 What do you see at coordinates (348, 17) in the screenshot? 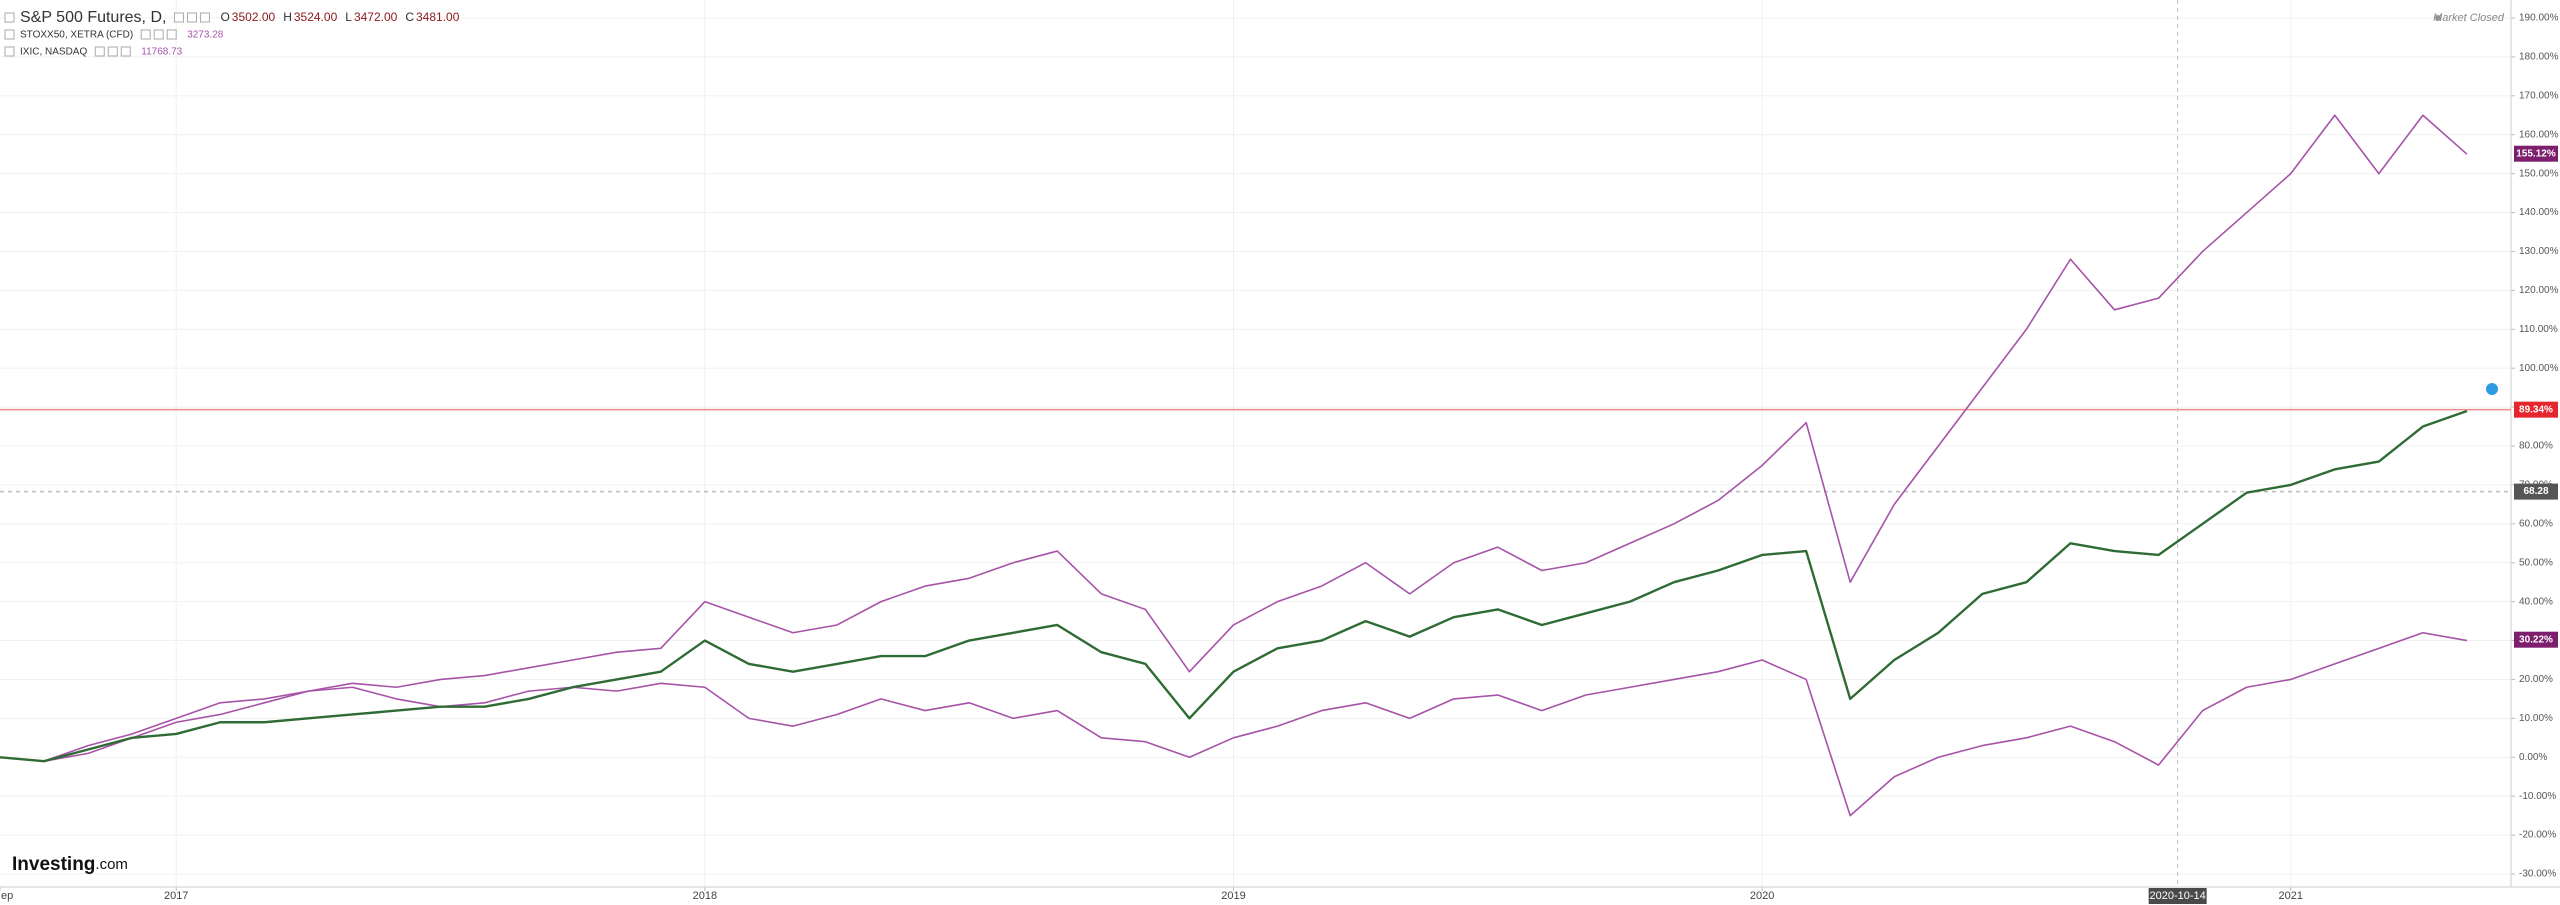
I see `ohlc-key: L` at bounding box center [348, 17].